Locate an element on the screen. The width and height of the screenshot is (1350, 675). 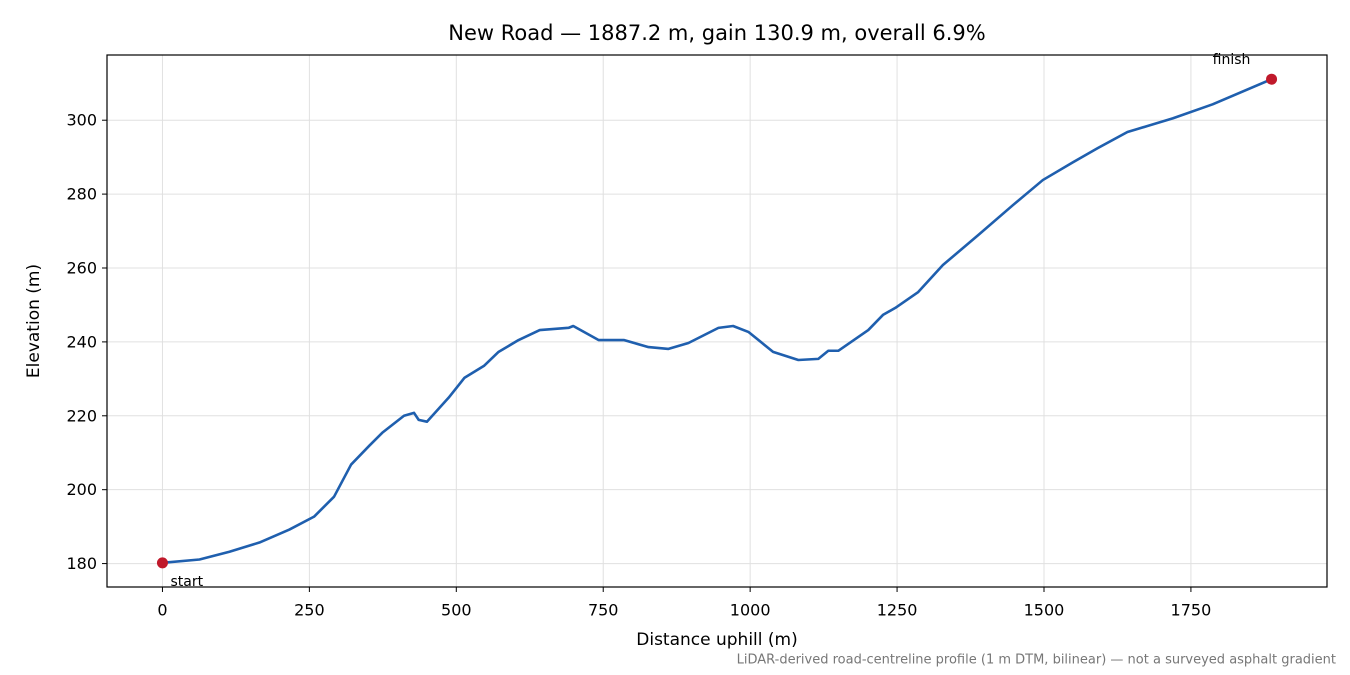
x-tick-label: 1750 is located at coordinates (1191, 610).